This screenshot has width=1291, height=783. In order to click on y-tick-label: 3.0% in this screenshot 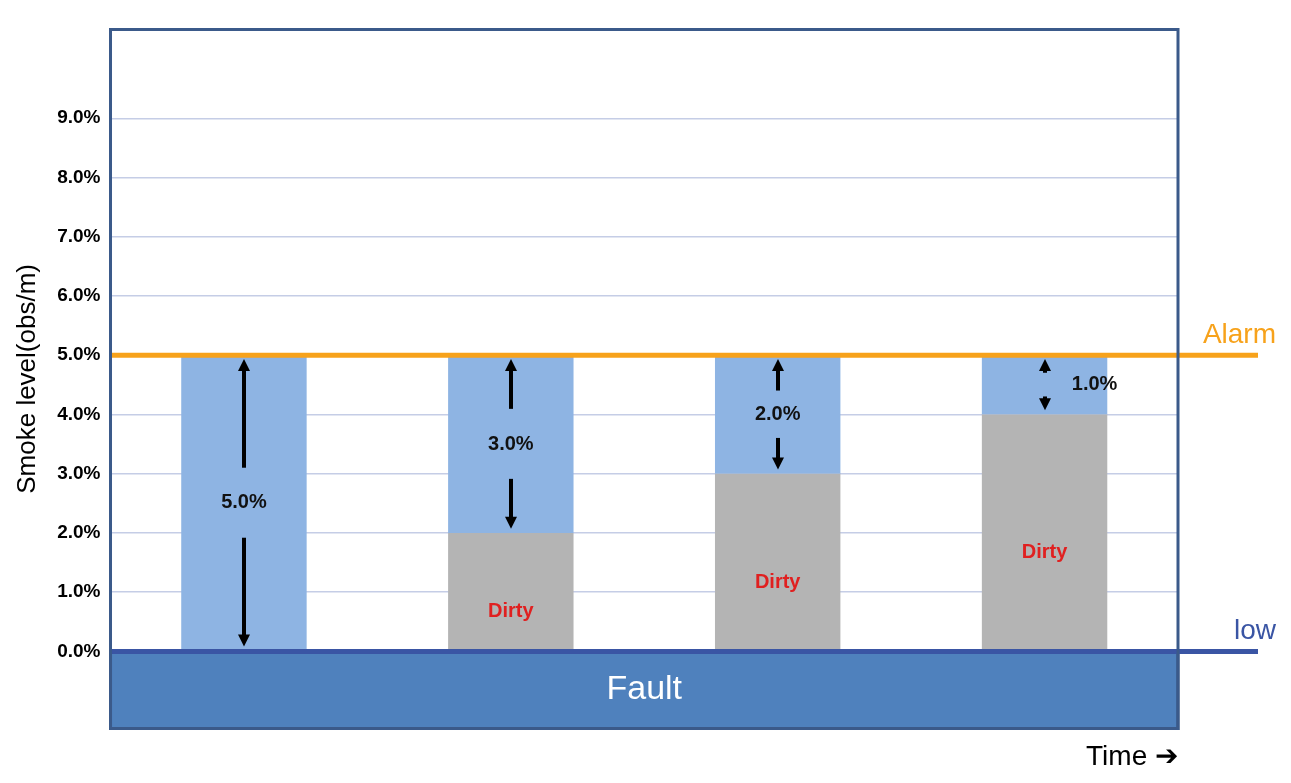, I will do `click(79, 472)`.